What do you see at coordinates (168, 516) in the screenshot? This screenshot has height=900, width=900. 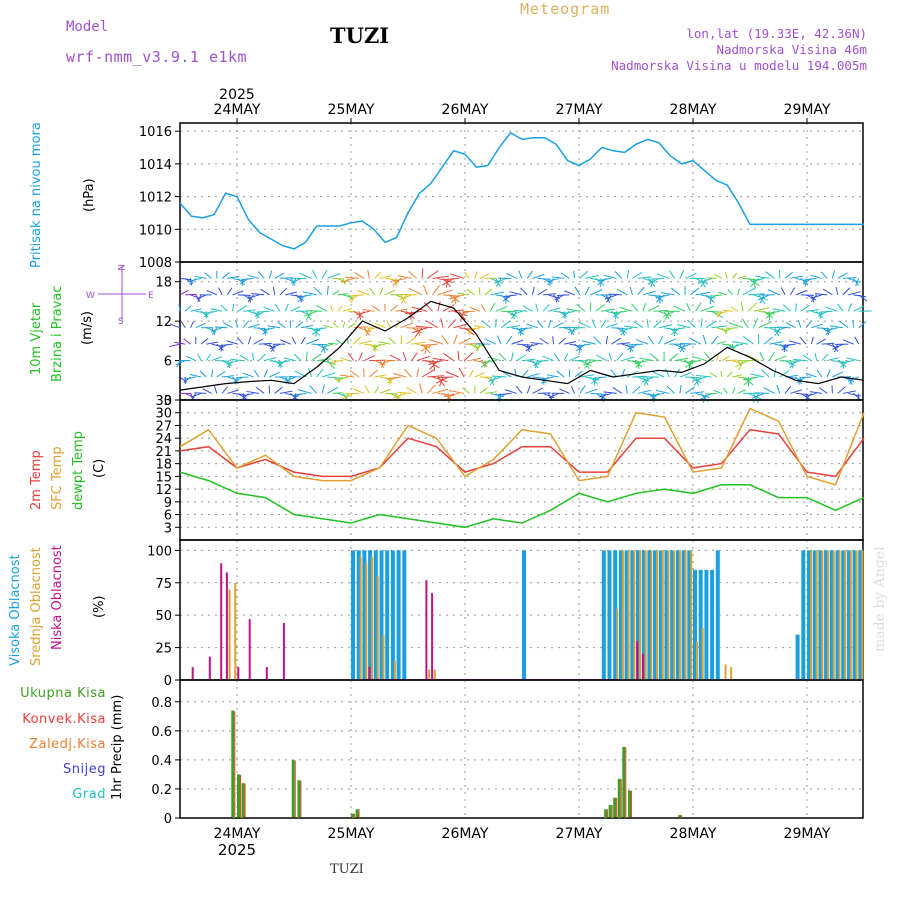 I see `temp-ytick-label: 6` at bounding box center [168, 516].